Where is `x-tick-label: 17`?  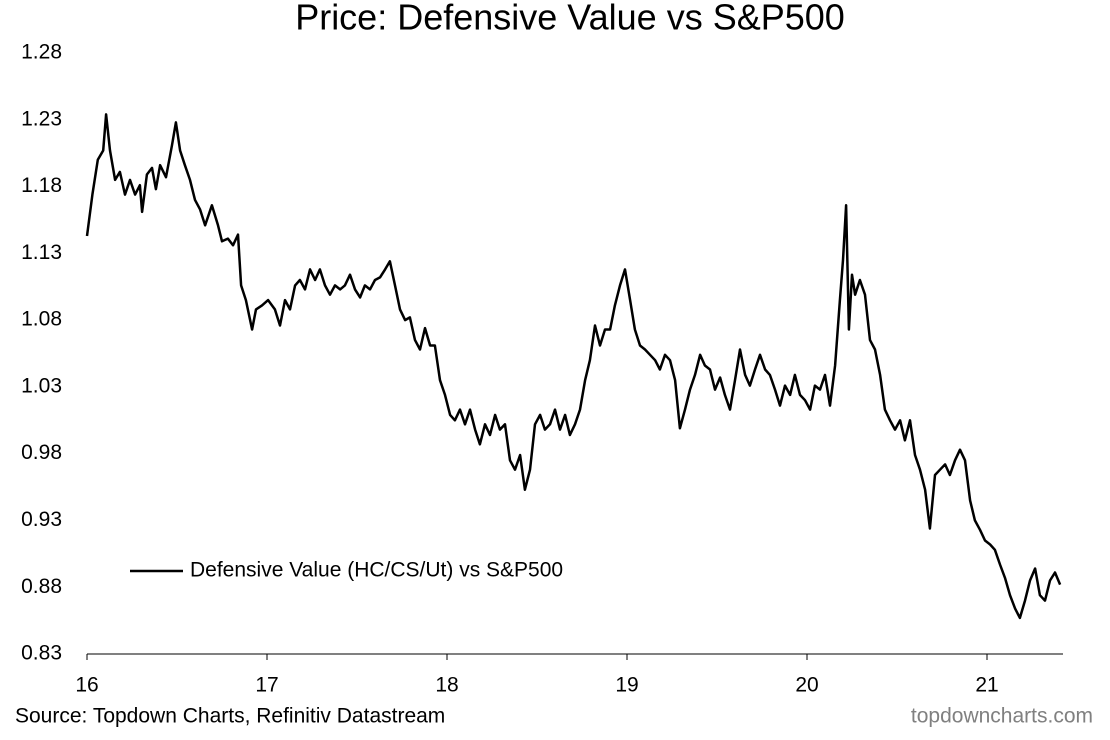 x-tick-label: 17 is located at coordinates (266, 685).